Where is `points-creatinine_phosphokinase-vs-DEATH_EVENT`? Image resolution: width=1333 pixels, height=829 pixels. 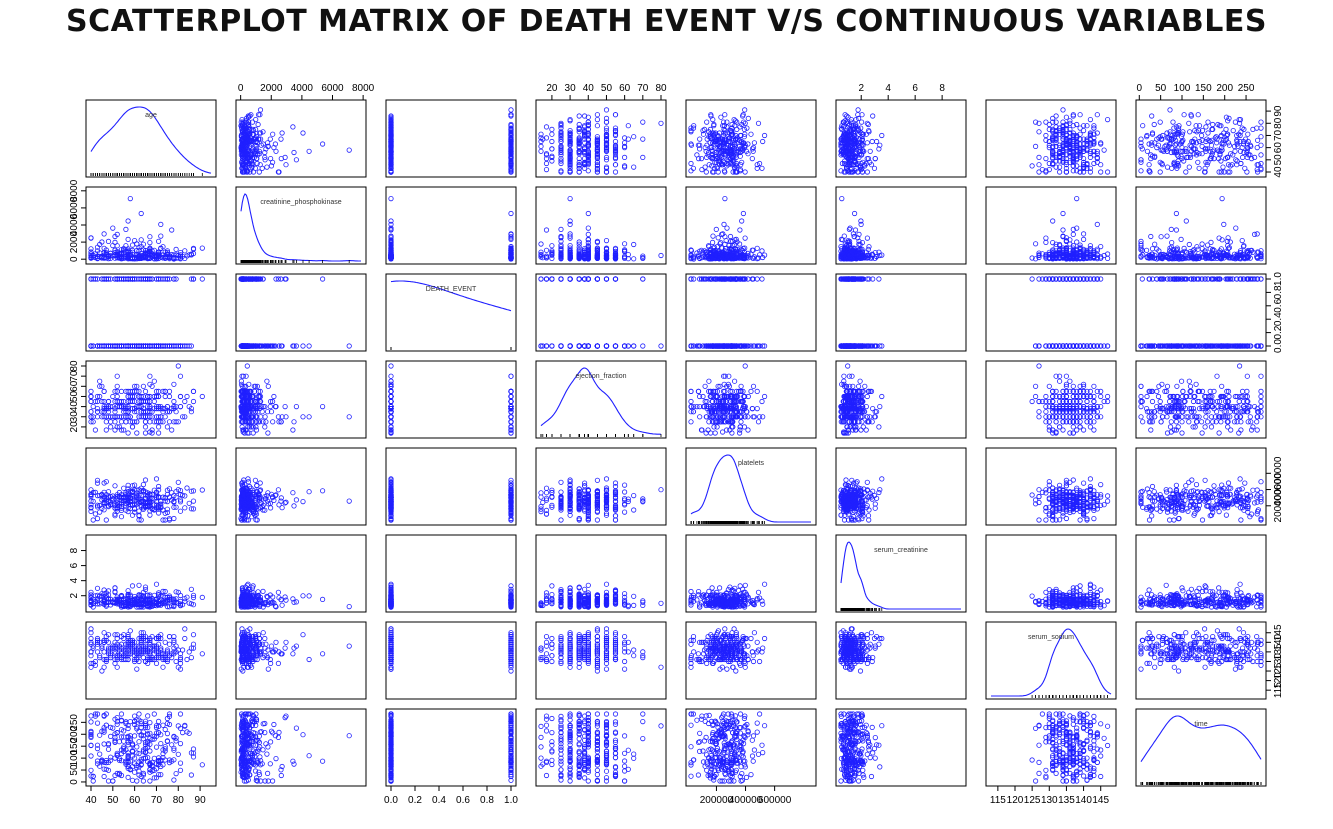 points-creatinine_phosphokinase-vs-DEATH_EVENT is located at coordinates (451, 229).